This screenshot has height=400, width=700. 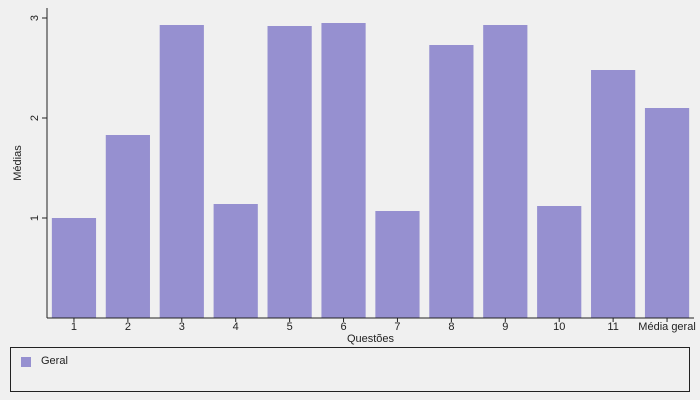 What do you see at coordinates (18, 163) in the screenshot?
I see `y-axis-title: Médias` at bounding box center [18, 163].